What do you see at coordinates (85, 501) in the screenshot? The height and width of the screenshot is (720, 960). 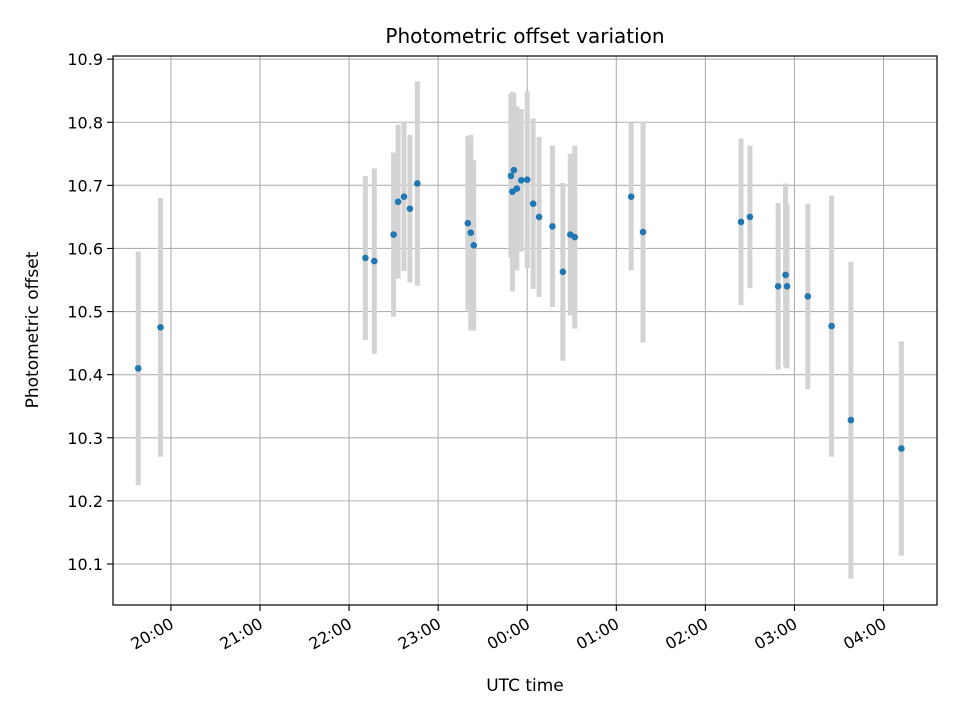 I see `y-tick-label: 10.2` at bounding box center [85, 501].